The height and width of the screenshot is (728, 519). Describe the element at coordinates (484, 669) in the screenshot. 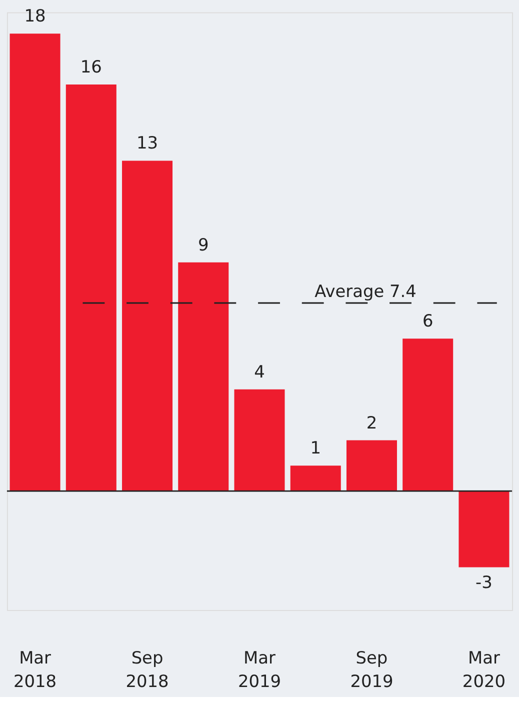

I see `x-tick-label: Mar 2020` at that location.